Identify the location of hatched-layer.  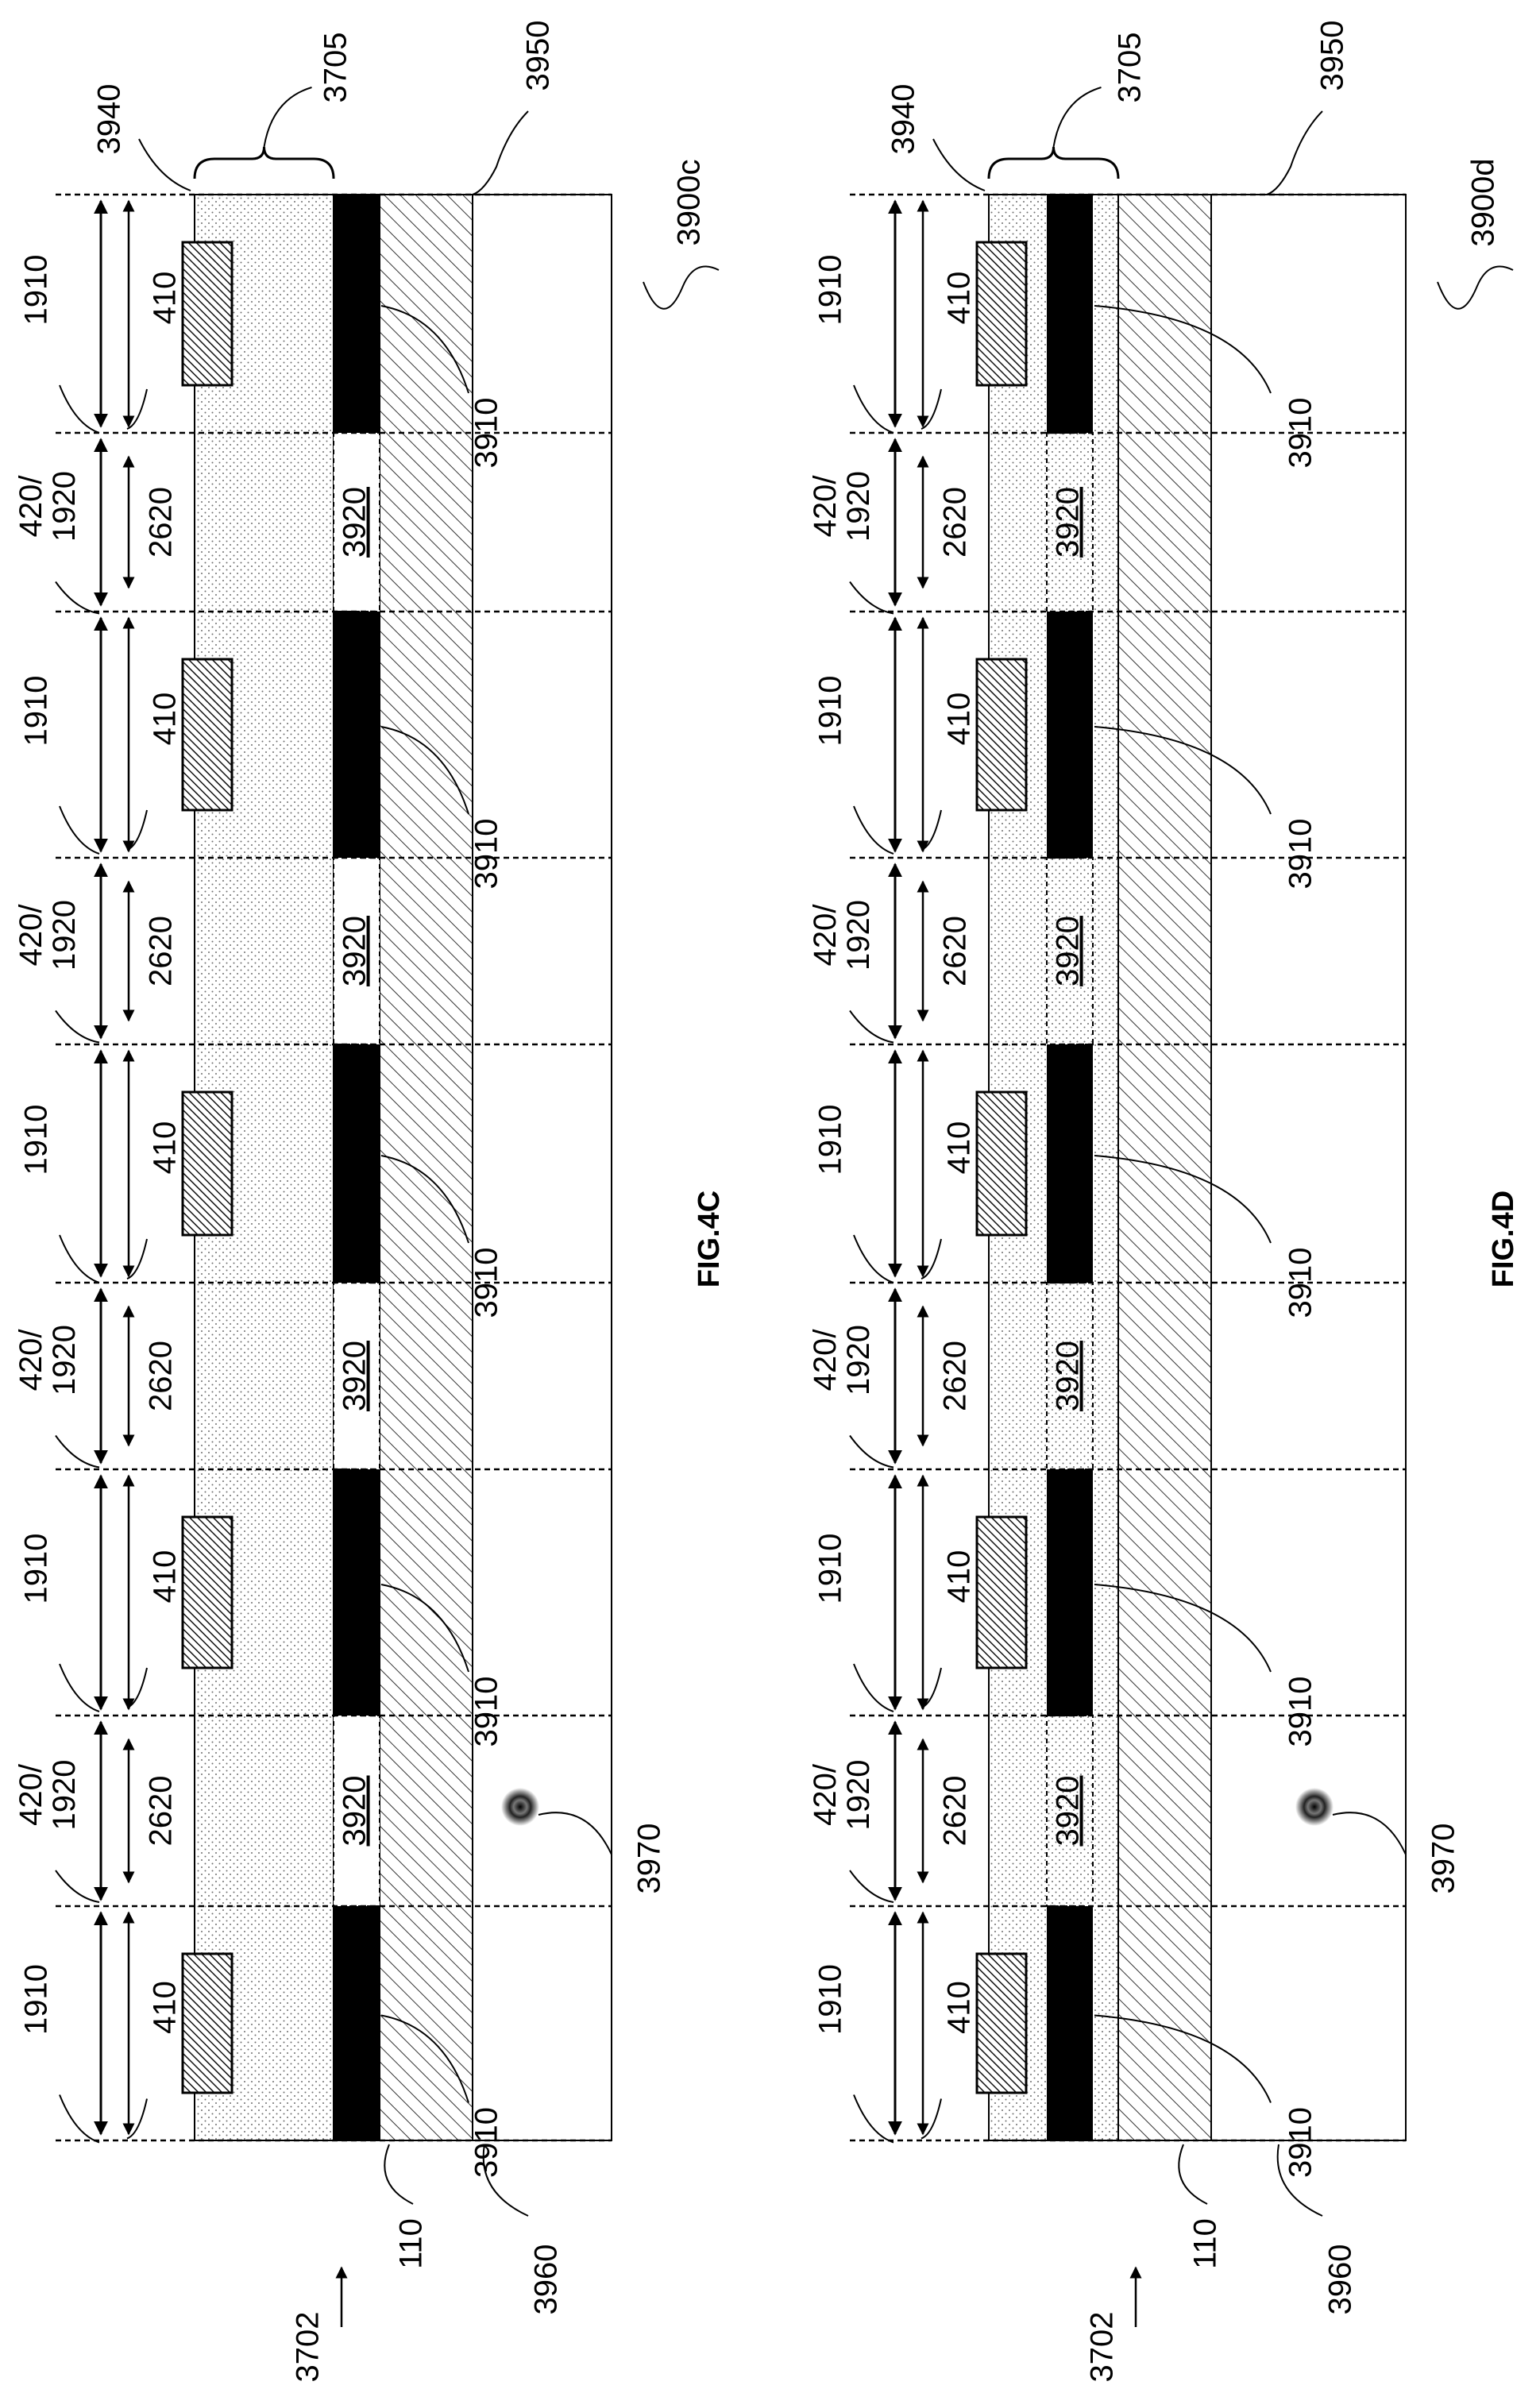
(426, 1167).